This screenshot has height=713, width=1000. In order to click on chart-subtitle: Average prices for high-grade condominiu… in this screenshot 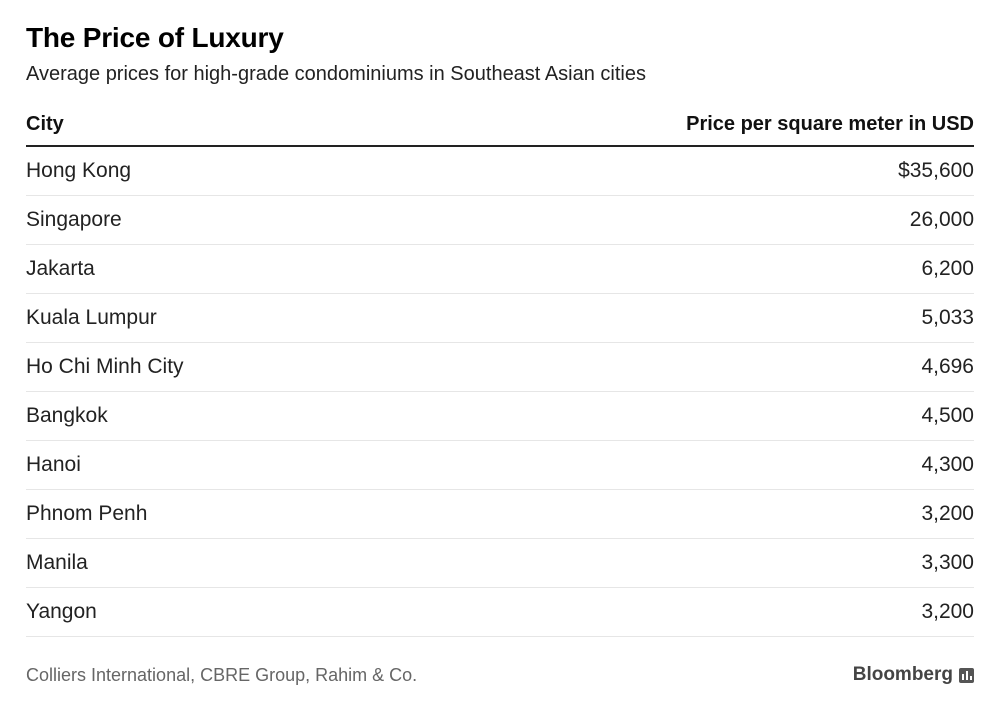, I will do `click(336, 74)`.